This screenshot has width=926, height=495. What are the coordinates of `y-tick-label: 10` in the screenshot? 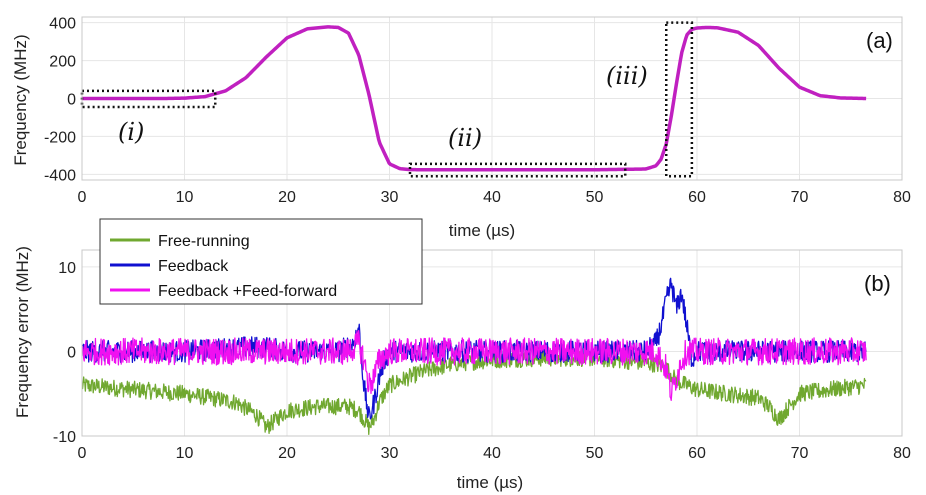 It's located at (67, 268).